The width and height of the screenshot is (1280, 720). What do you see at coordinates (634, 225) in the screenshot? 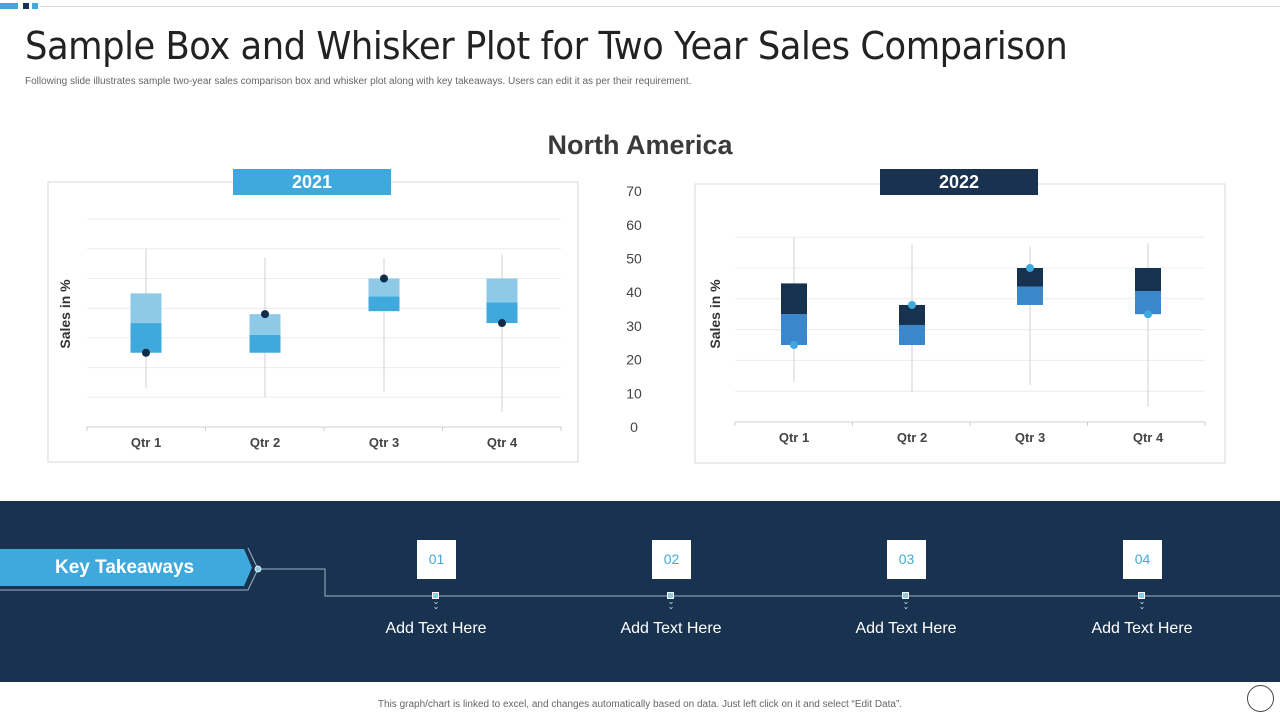
I see `y-tick-label: 60` at bounding box center [634, 225].